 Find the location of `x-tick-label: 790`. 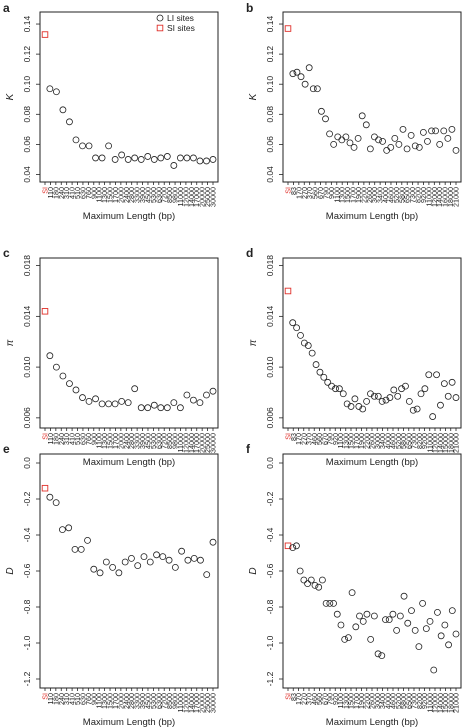

x-tick-label: 790 is located at coordinates (330, 439).